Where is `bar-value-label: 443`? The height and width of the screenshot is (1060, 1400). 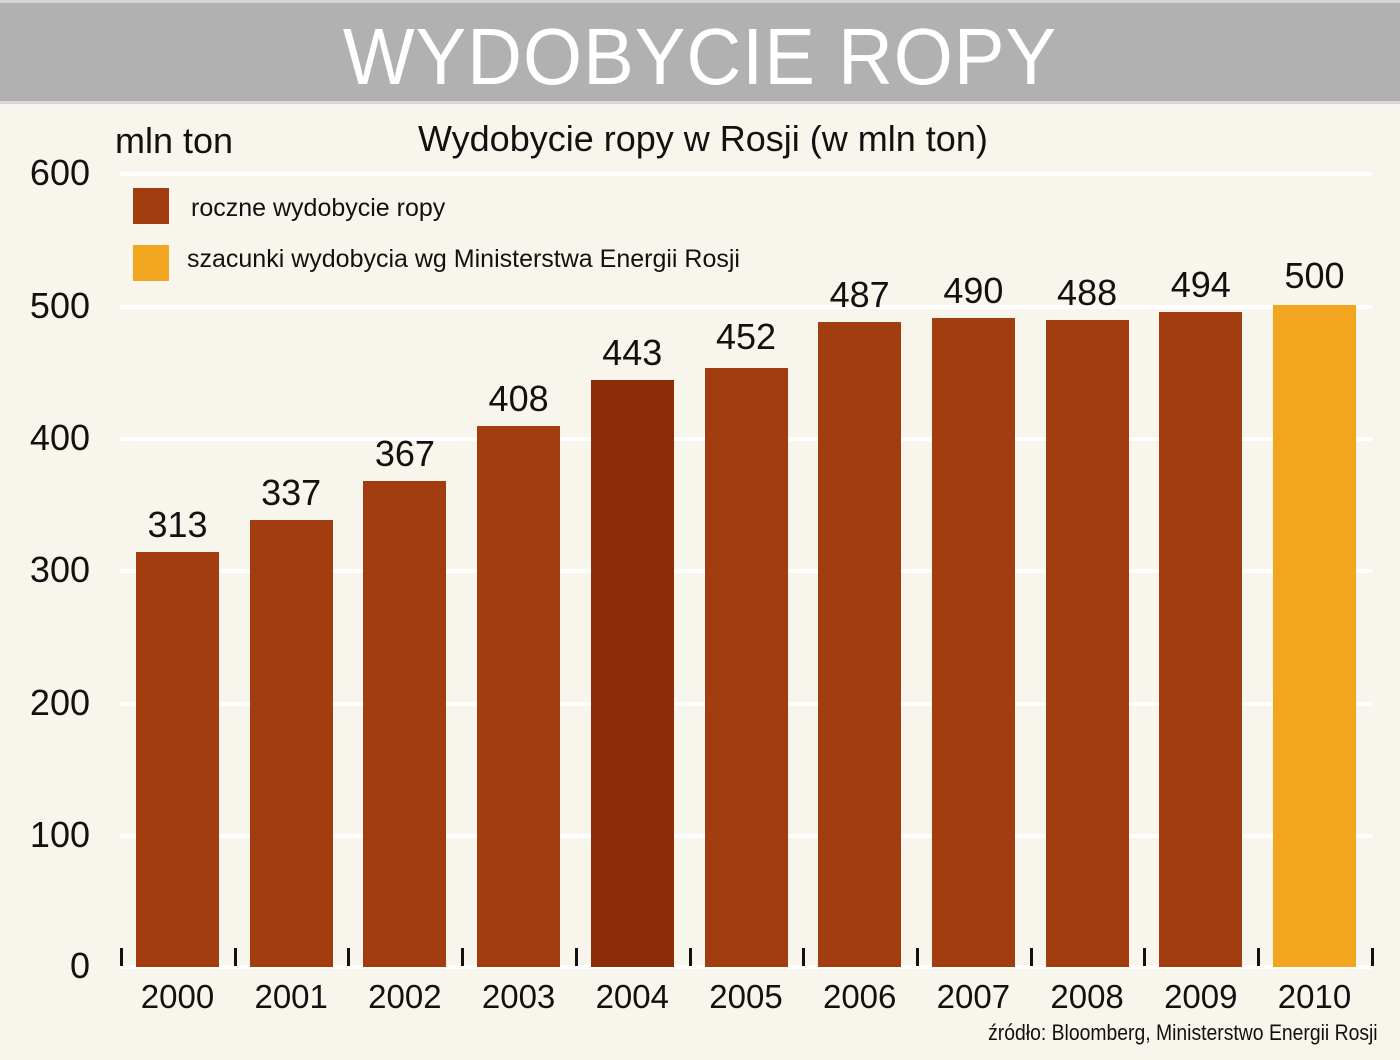 bar-value-label: 443 is located at coordinates (632, 353).